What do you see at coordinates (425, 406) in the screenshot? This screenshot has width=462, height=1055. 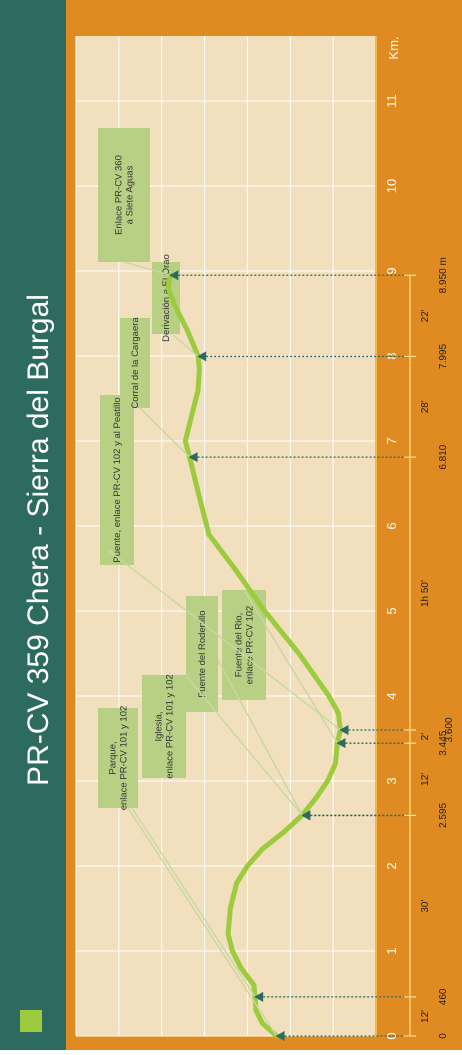 I see `time-segment-label: 28'` at bounding box center [425, 406].